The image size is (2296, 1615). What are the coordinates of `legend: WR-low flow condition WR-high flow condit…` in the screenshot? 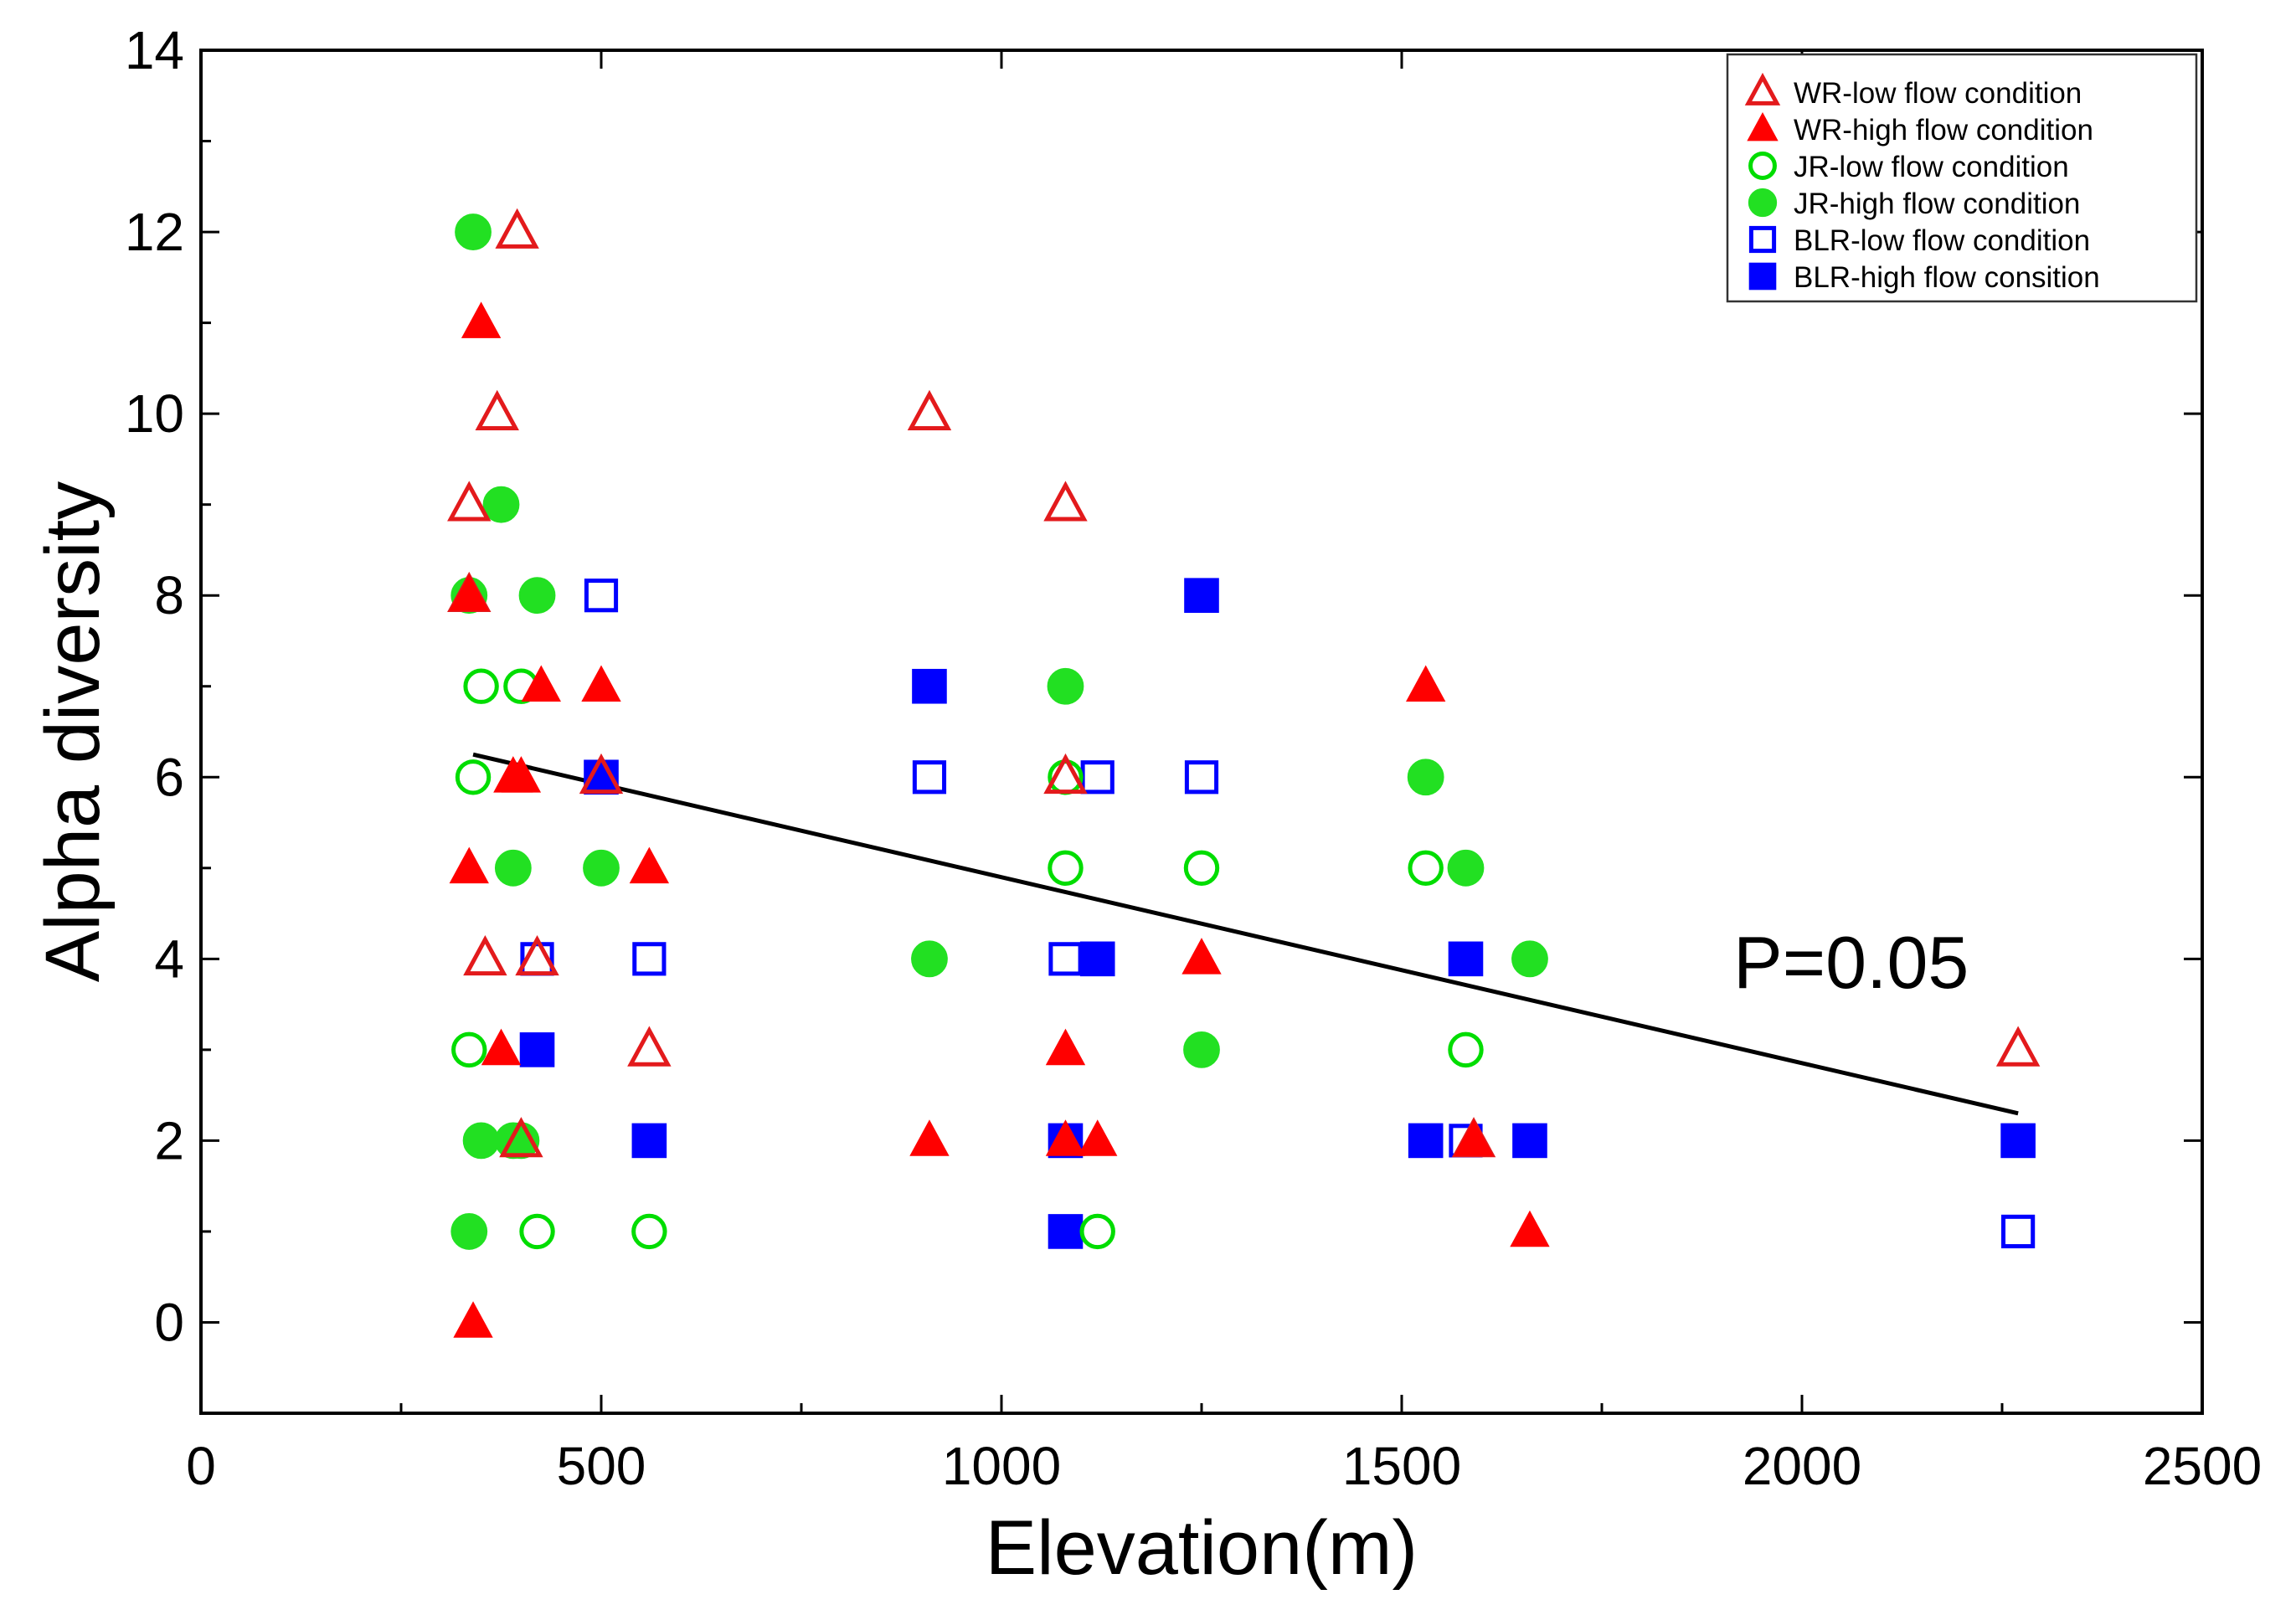 It's located at (1962, 178).